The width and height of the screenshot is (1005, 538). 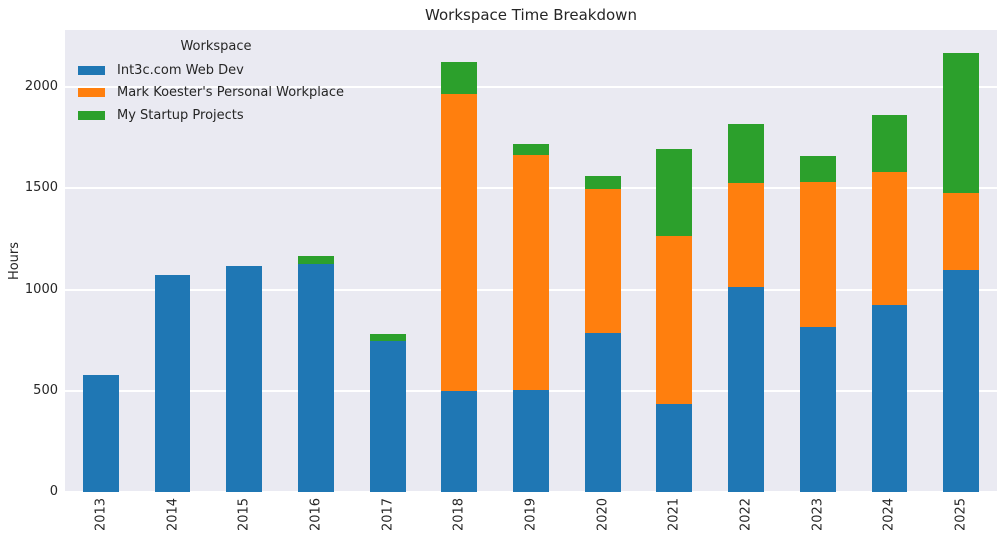 I want to click on legend-label: Int3c.com Web Dev, so click(x=180, y=70).